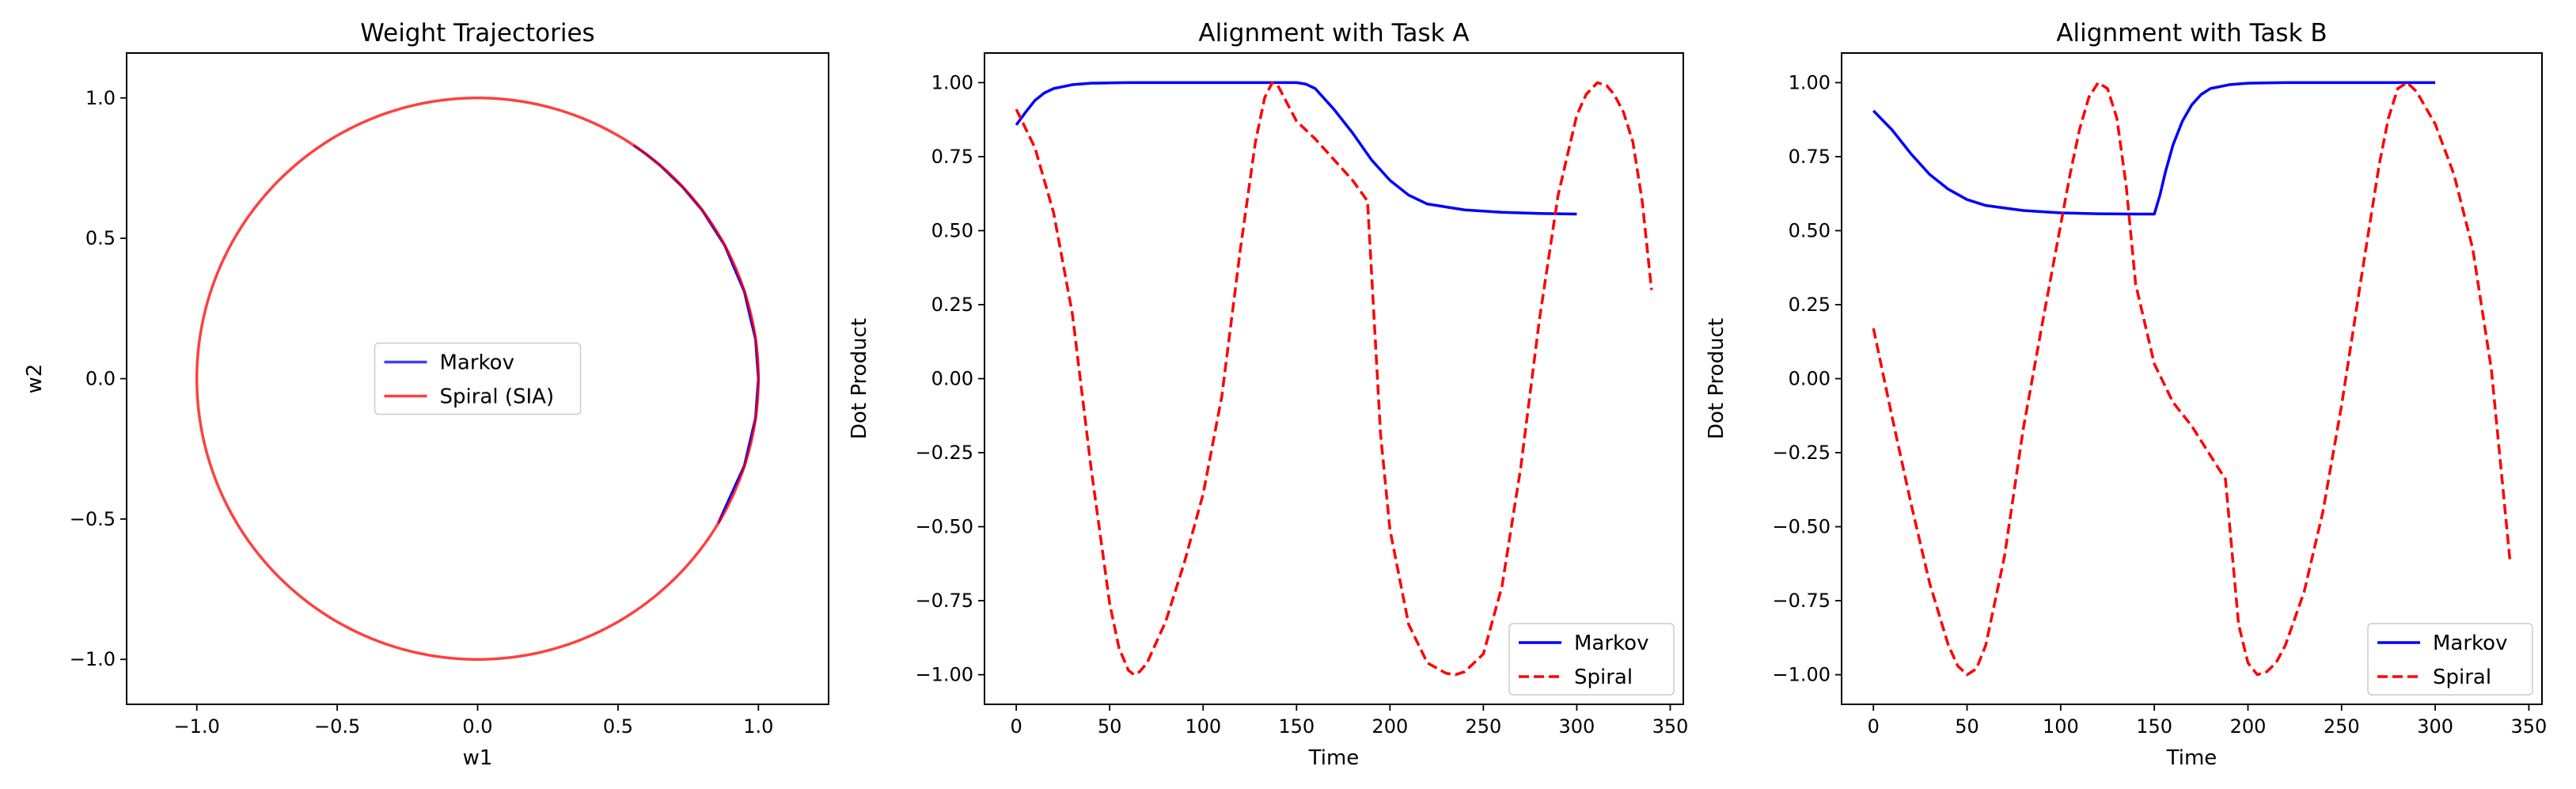 This screenshot has width=2576, height=789. What do you see at coordinates (618, 726) in the screenshot?
I see `x-tick-label: 0.5` at bounding box center [618, 726].